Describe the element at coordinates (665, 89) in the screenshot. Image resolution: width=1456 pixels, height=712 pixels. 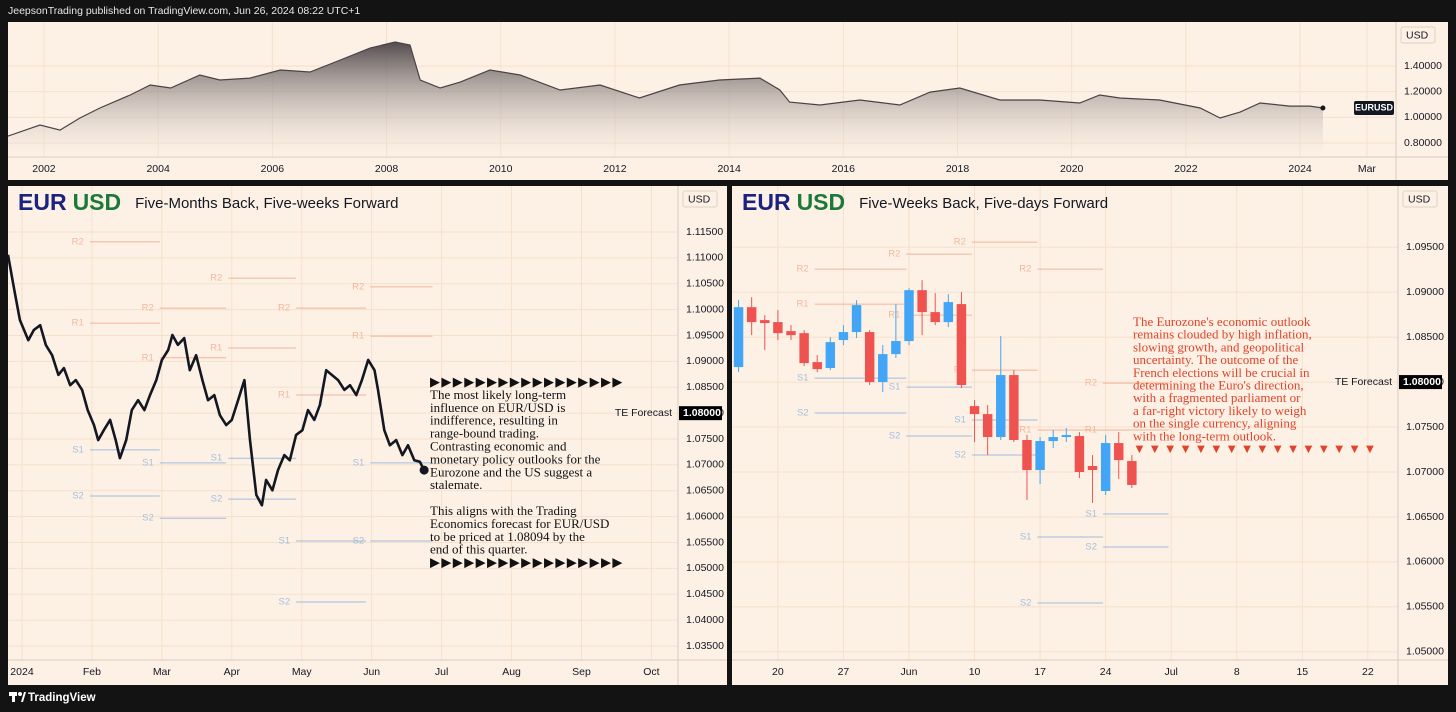
I see `area-line` at that location.